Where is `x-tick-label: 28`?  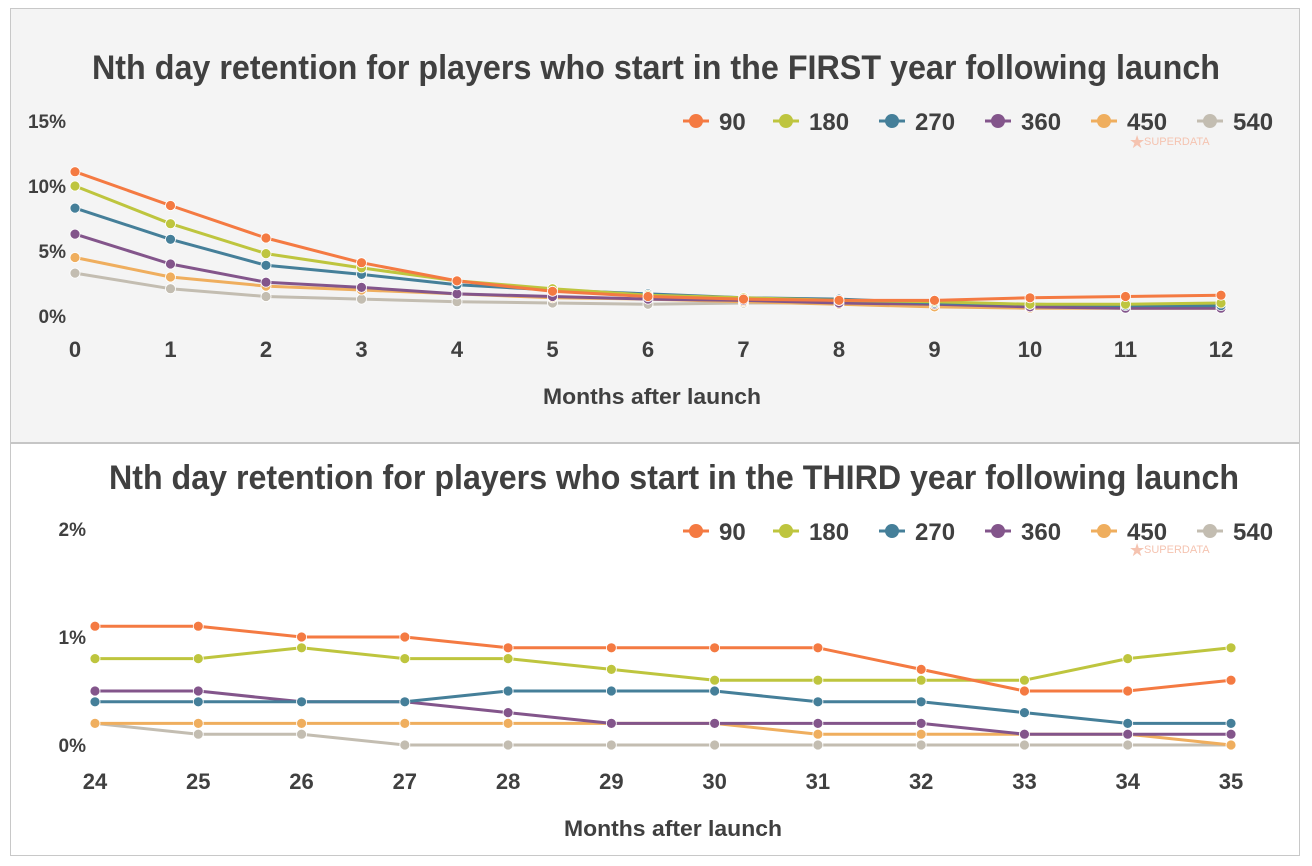
x-tick-label: 28 is located at coordinates (508, 781).